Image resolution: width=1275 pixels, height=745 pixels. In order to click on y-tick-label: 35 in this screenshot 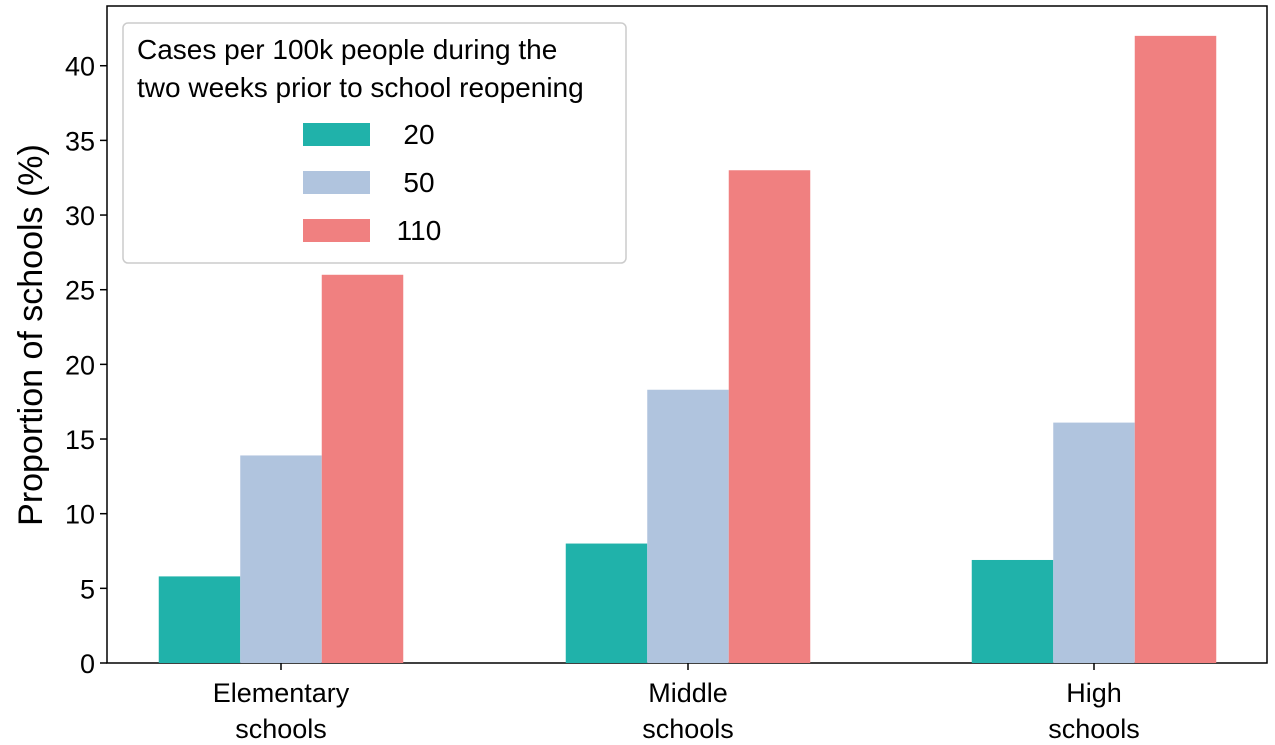, I will do `click(80, 141)`.